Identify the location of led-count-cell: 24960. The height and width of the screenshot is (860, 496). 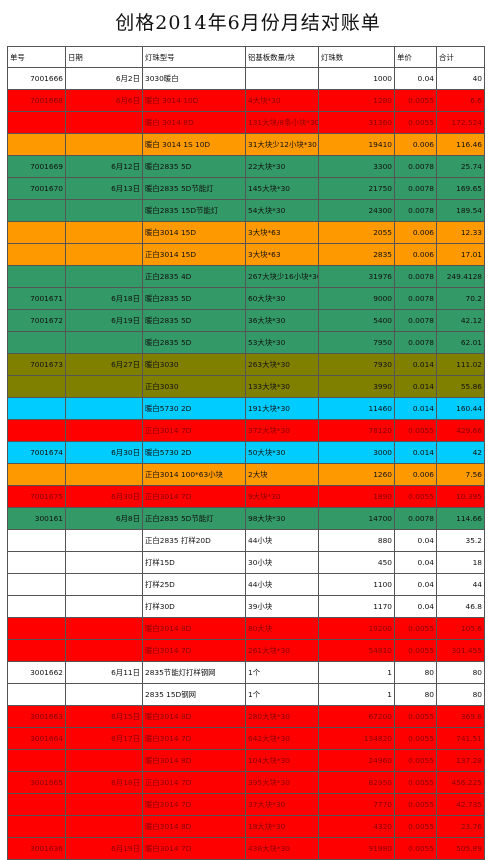
(356, 760).